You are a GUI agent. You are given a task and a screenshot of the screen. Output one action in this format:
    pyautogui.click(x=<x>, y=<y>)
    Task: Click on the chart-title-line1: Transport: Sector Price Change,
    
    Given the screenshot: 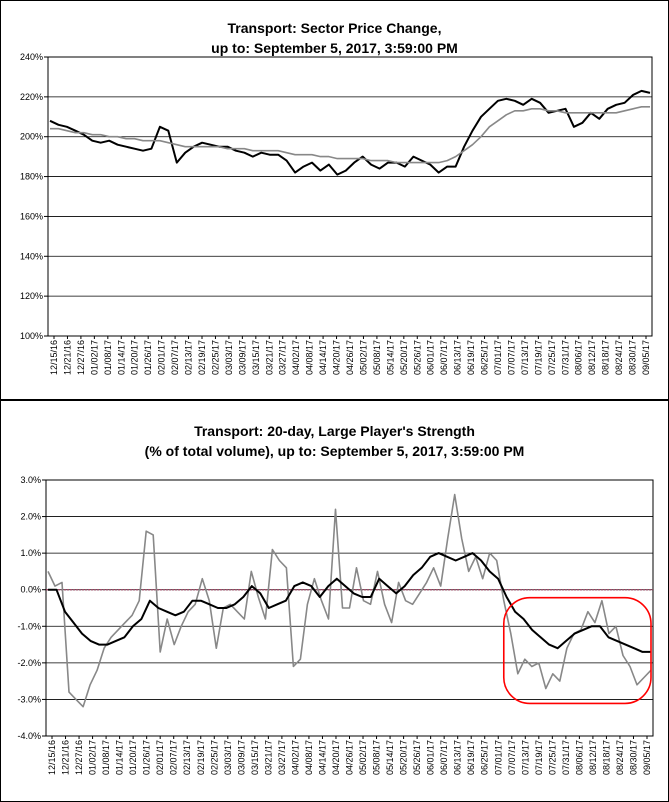 What is the action you would take?
    pyautogui.click(x=334, y=28)
    